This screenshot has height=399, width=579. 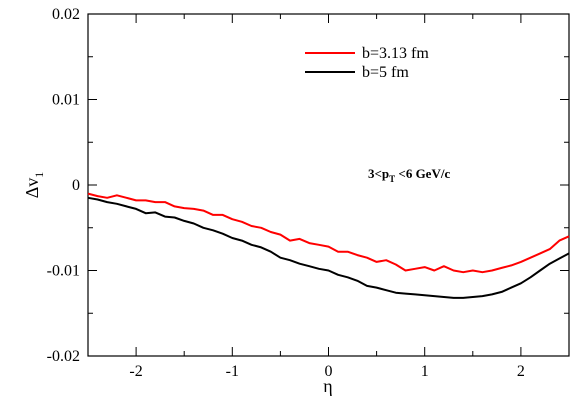 I want to click on y-axis-title: Δv1, so click(x=34, y=185).